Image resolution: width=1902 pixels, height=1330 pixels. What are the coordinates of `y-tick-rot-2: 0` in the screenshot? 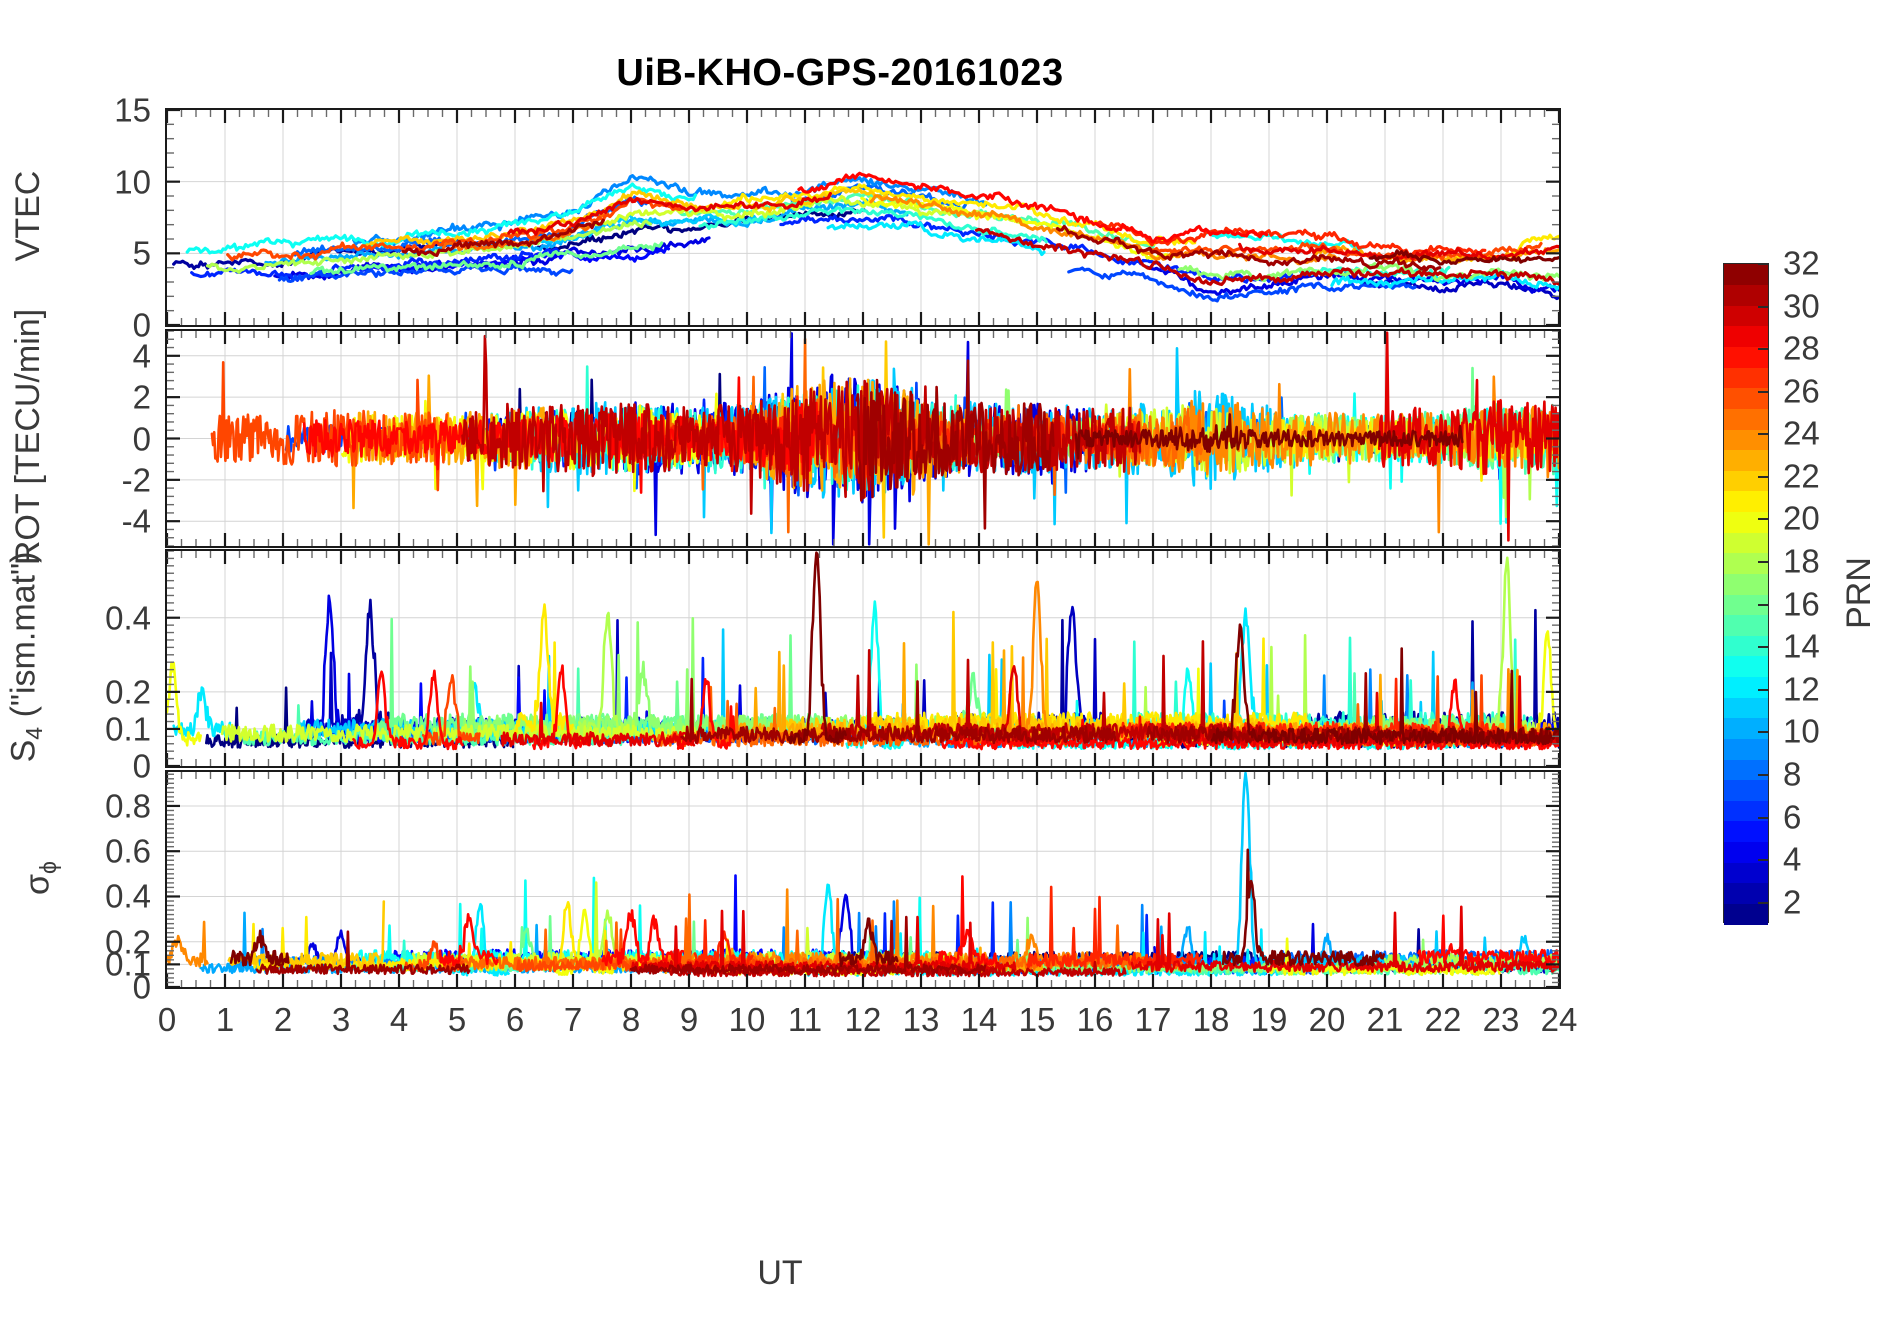 It's located at (141, 438).